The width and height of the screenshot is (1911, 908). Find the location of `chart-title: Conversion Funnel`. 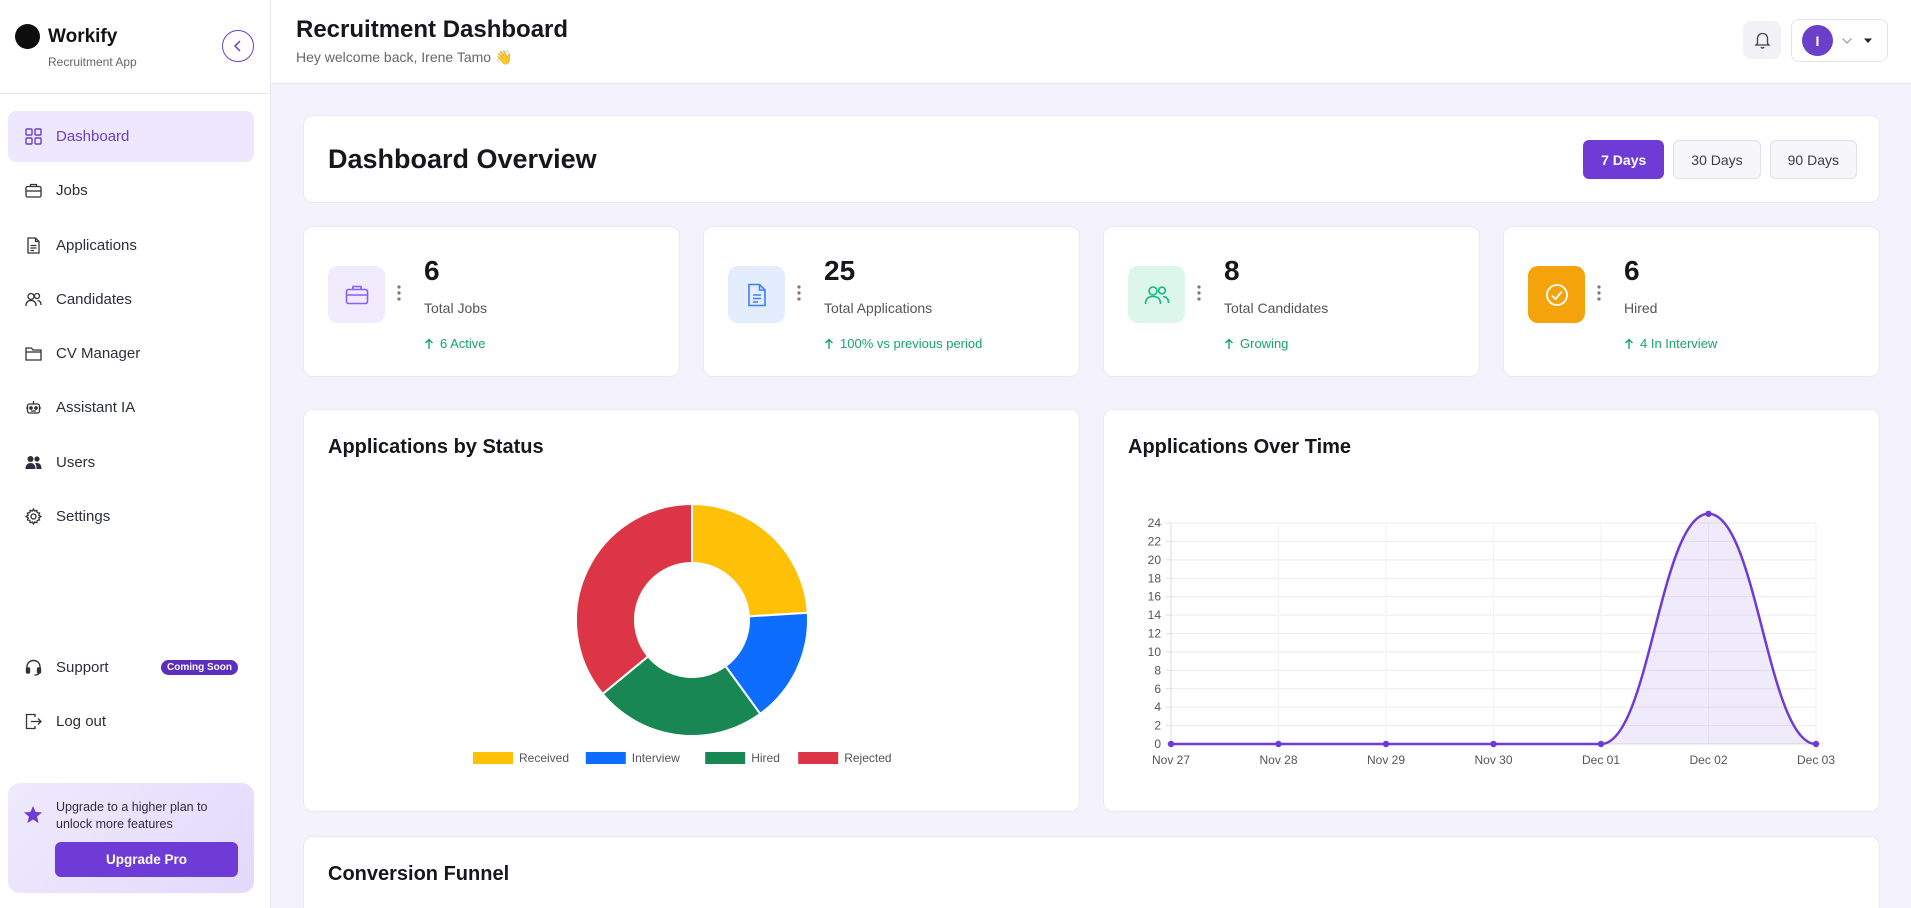

chart-title: Conversion Funnel is located at coordinates (419, 874).